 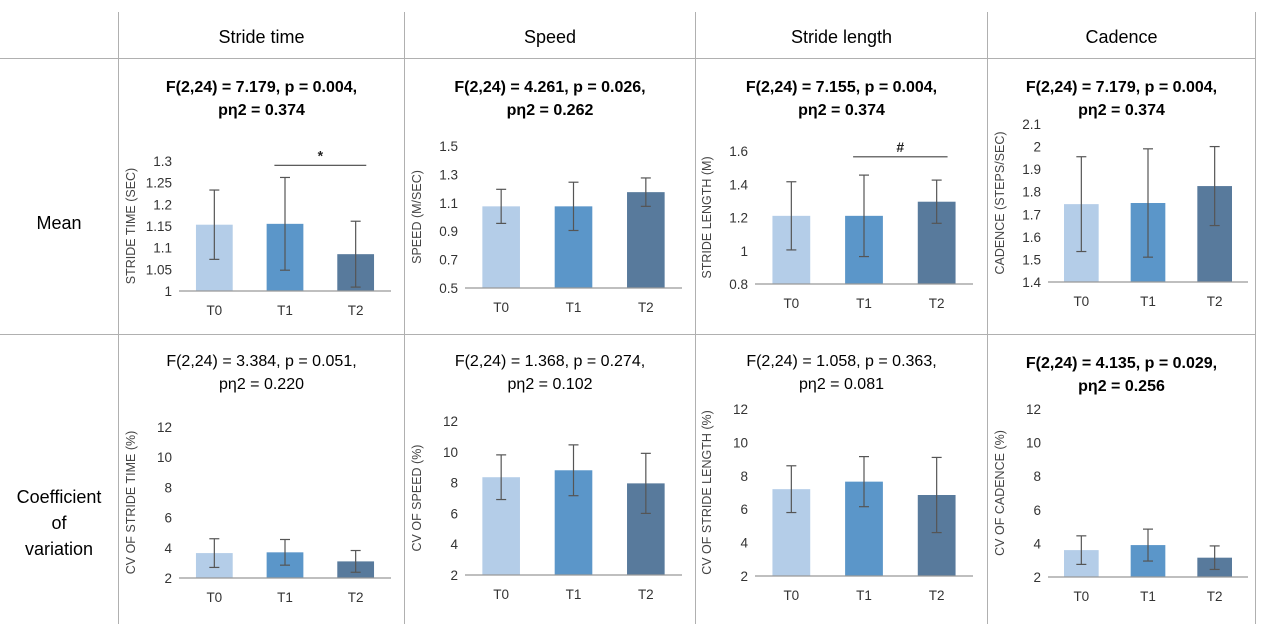 I want to click on y-axis-label: CV OF STRIDE TIME (%), so click(x=131, y=503).